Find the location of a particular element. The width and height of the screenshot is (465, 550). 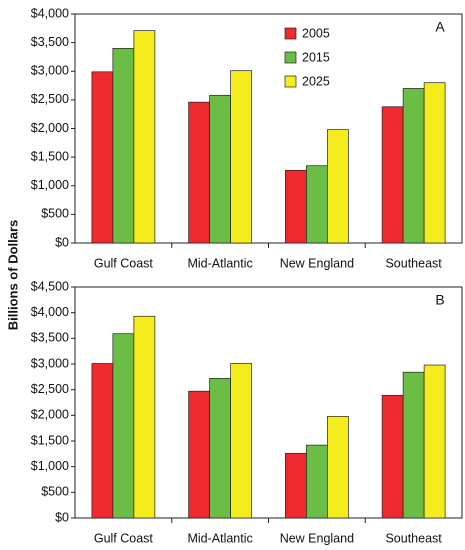

legend-label: 2015 is located at coordinates (316, 57).